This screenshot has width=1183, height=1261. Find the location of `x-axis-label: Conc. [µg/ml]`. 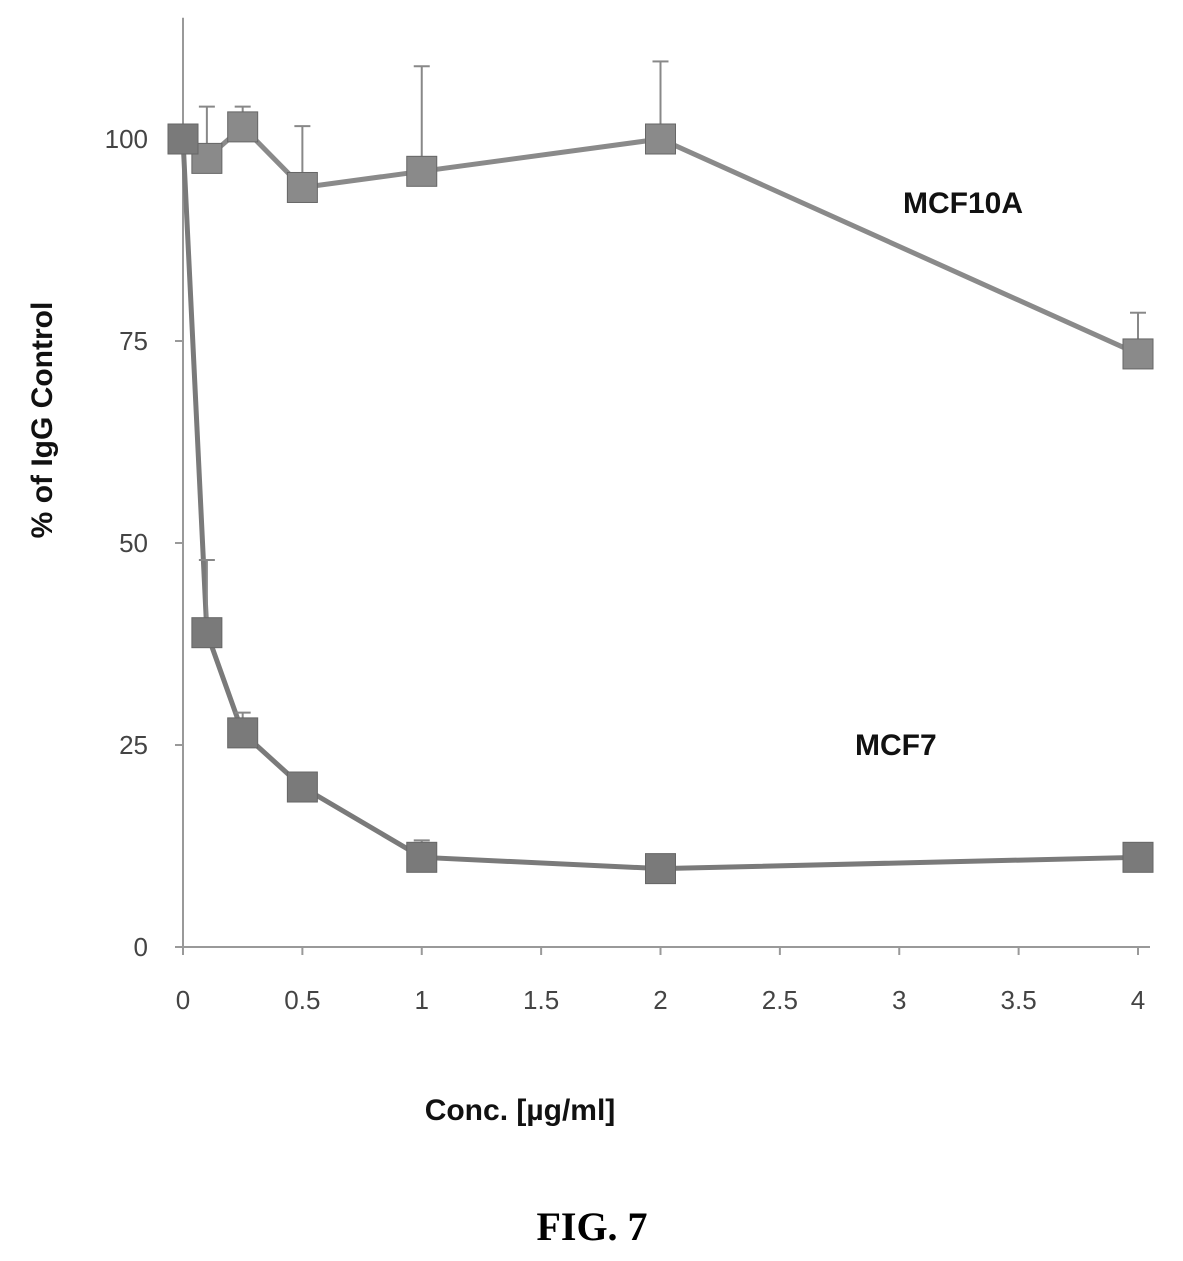

x-axis-label: Conc. [µg/ml] is located at coordinates (520, 1110).